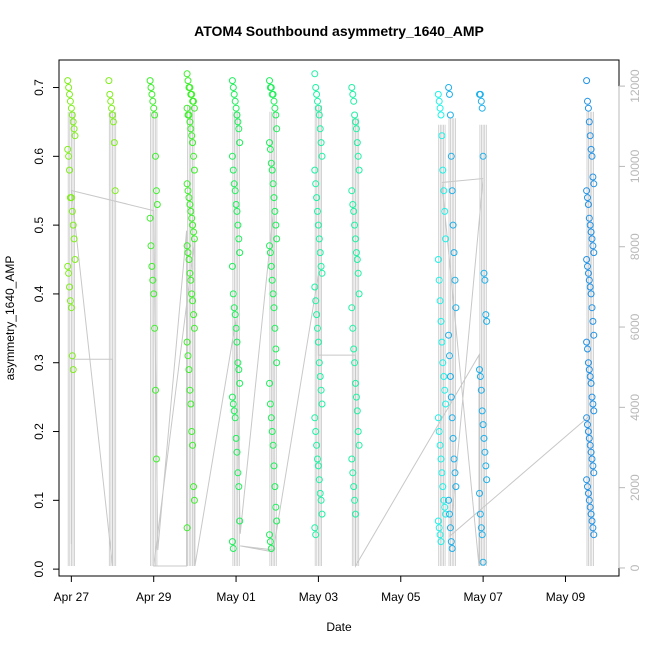  Describe the element at coordinates (154, 597) in the screenshot. I see `x-tick-label: Apr 29` at that location.